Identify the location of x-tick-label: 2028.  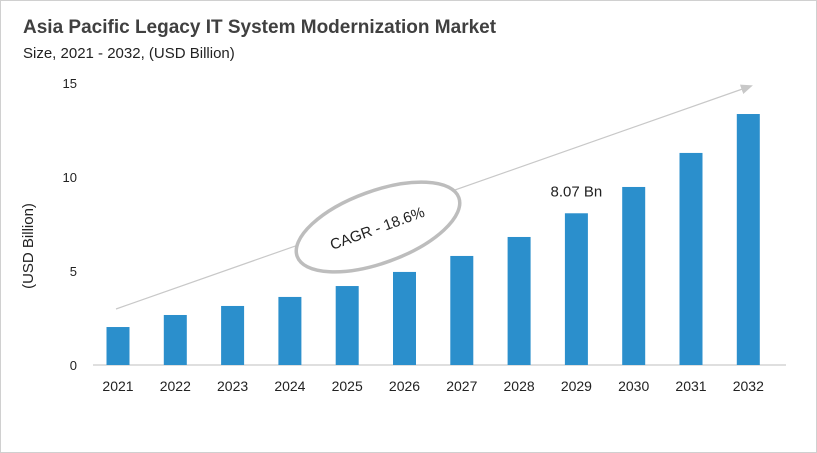
(519, 386).